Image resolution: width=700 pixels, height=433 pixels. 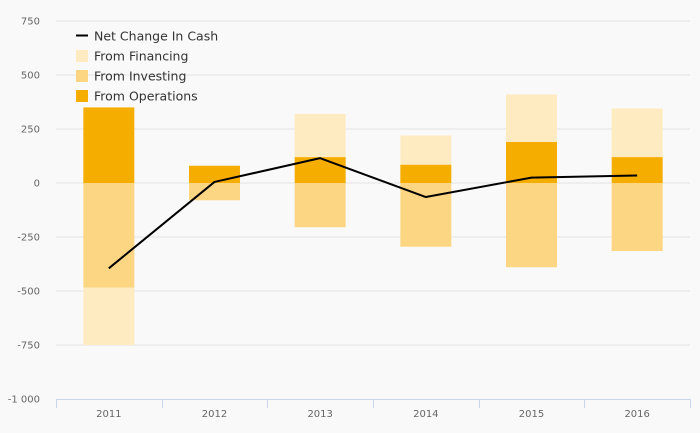 I want to click on y-tick-label: 750, so click(x=30, y=22).